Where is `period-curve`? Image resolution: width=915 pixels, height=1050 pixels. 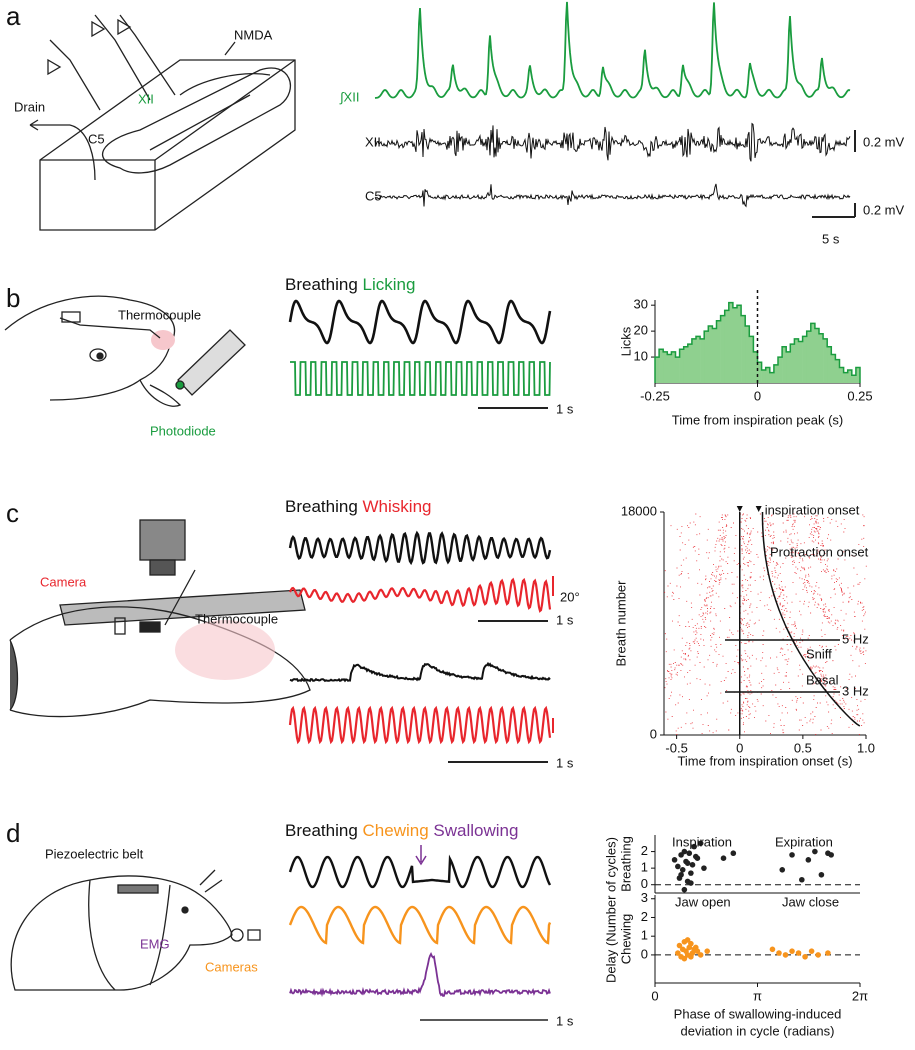
period-curve is located at coordinates (811, 619).